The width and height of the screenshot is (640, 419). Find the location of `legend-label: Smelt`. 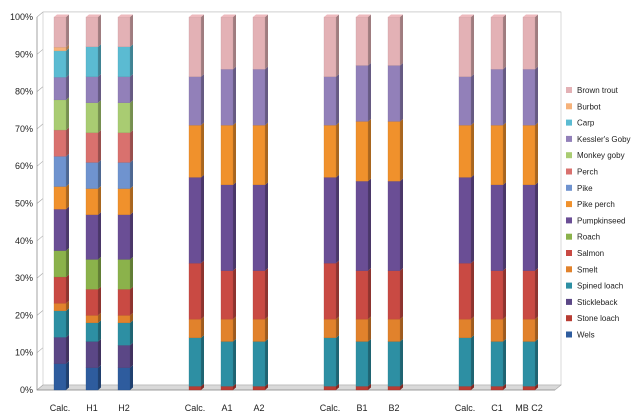

legend-label: Smelt is located at coordinates (587, 269).